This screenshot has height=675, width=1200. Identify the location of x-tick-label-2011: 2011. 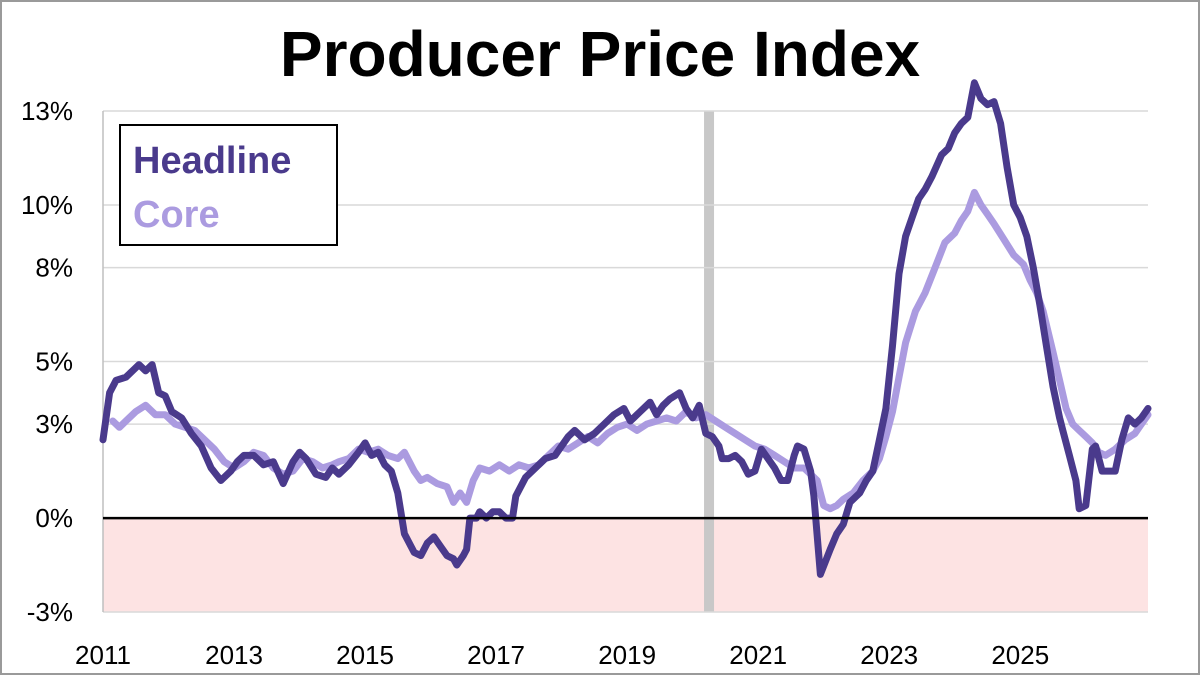
(103, 655).